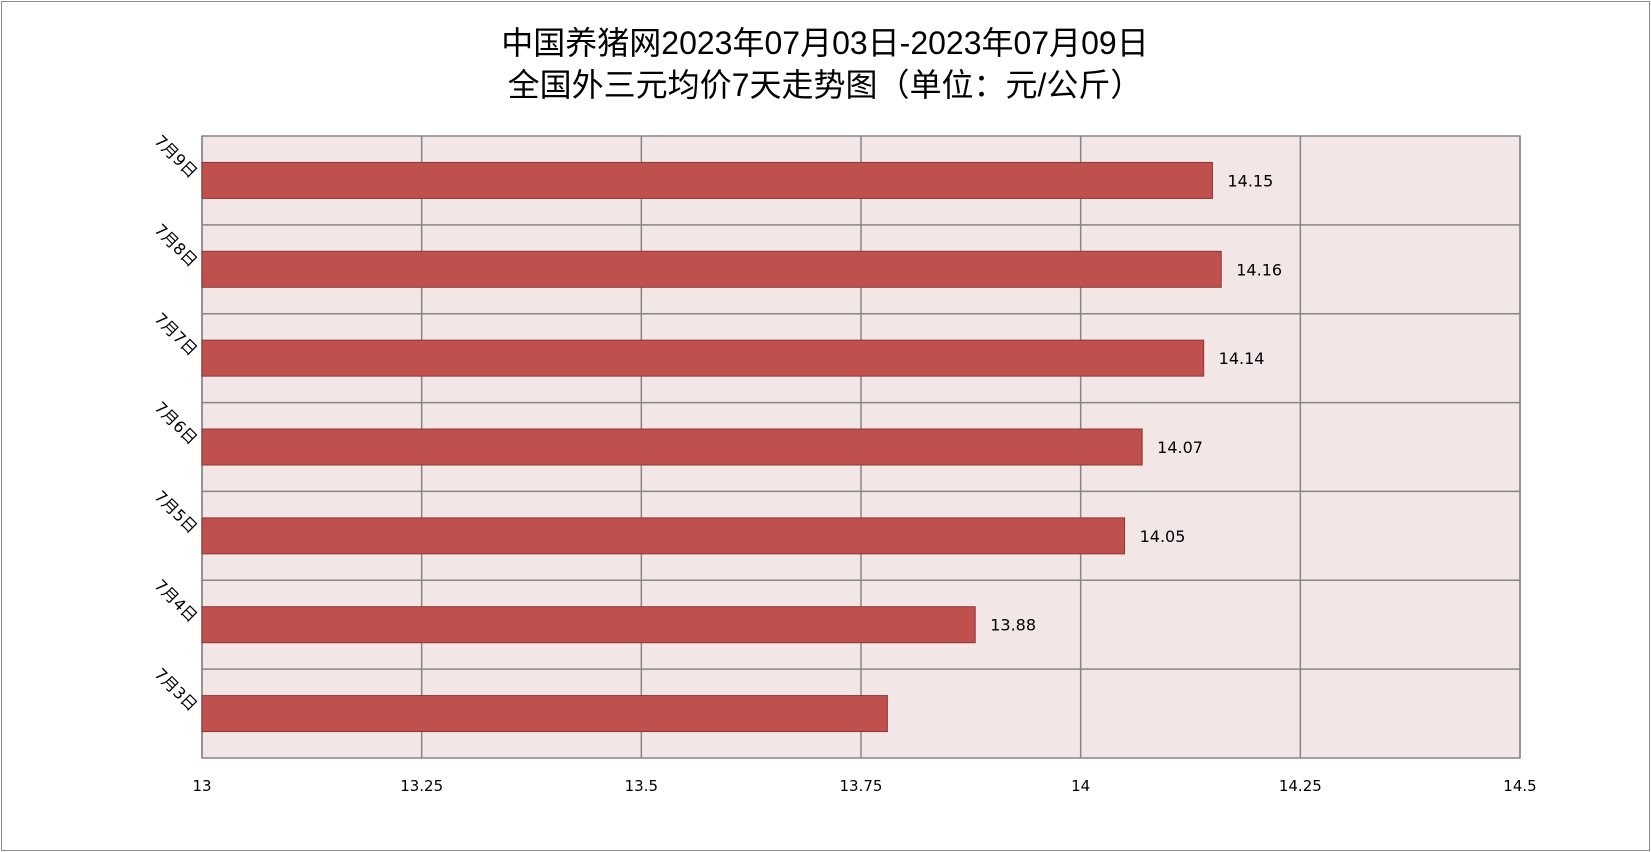 The height and width of the screenshot is (852, 1651). I want to click on x-tick-label: 14, so click(1080, 786).